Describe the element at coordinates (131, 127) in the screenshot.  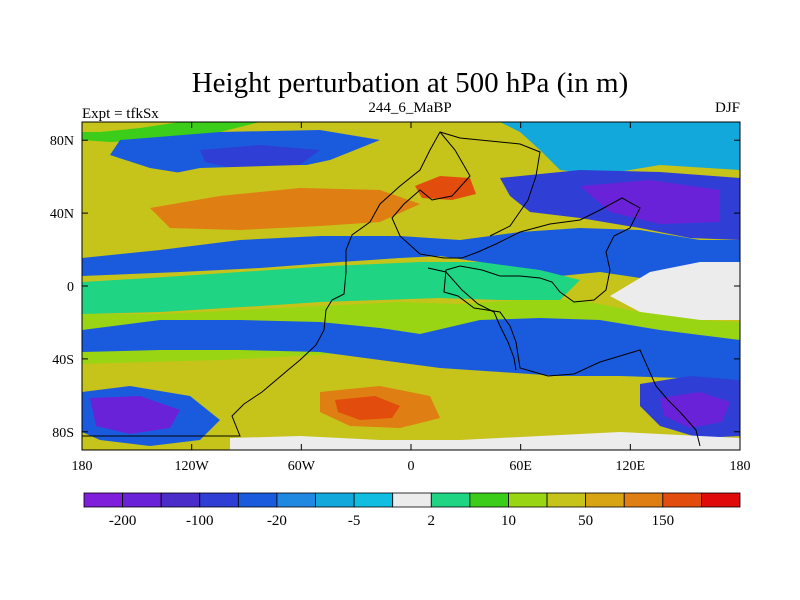
I see `band-npac-yellow` at that location.